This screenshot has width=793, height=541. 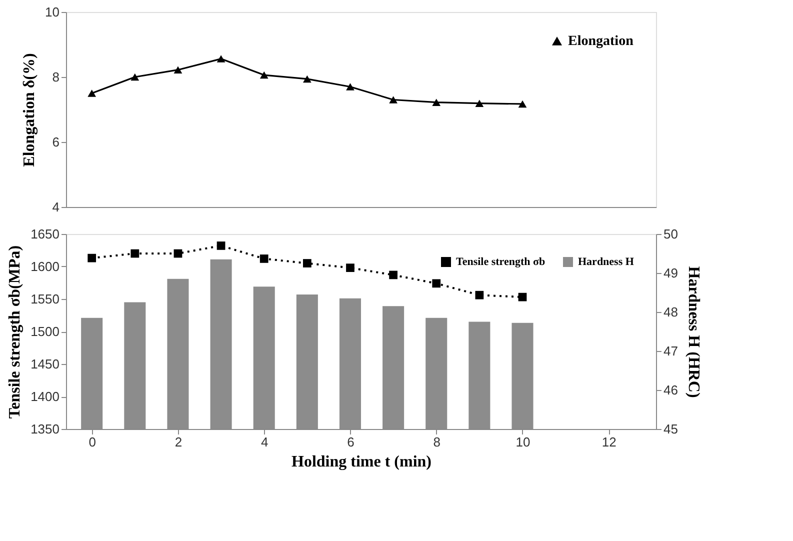 I want to click on x-tick-label: 12, so click(x=609, y=442).